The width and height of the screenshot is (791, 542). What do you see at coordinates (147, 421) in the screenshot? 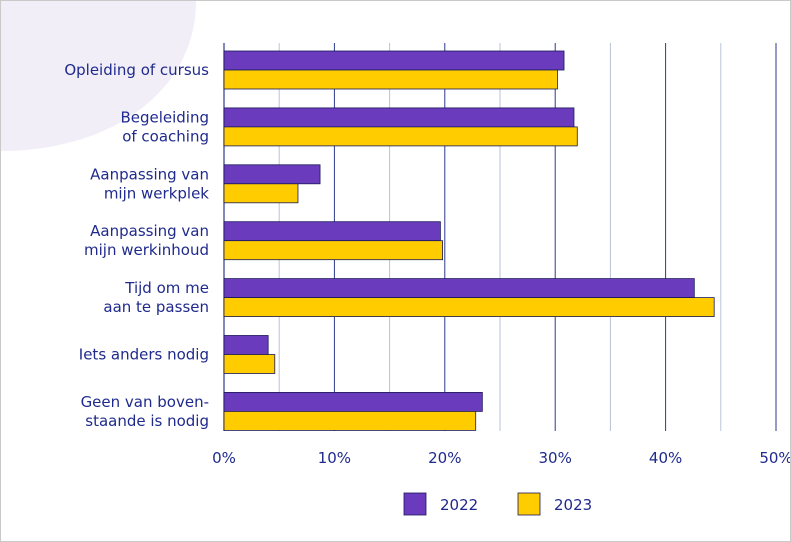
I see `category-label: staande is nodig` at bounding box center [147, 421].